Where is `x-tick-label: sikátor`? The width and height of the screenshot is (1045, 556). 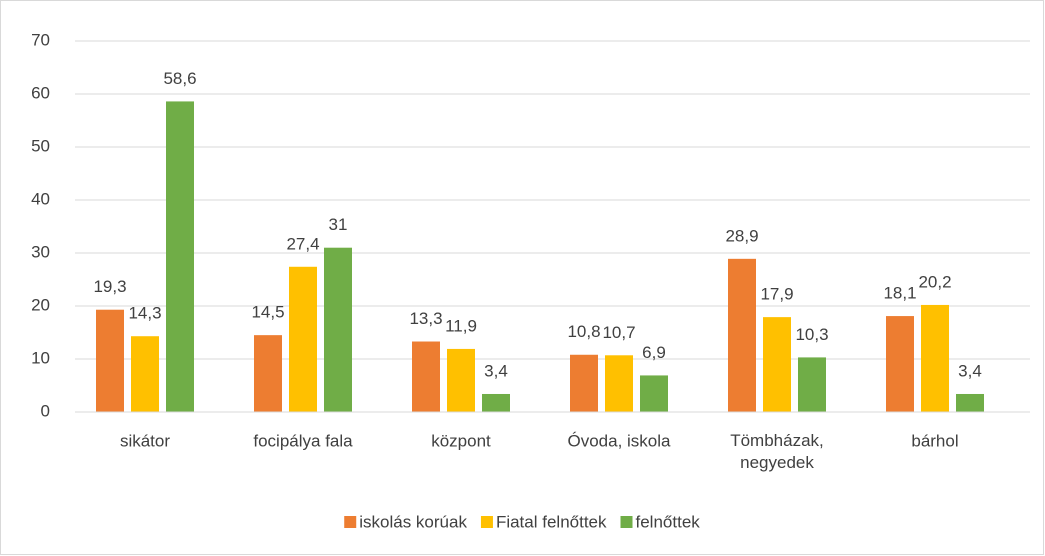 x-tick-label: sikátor is located at coordinates (145, 440).